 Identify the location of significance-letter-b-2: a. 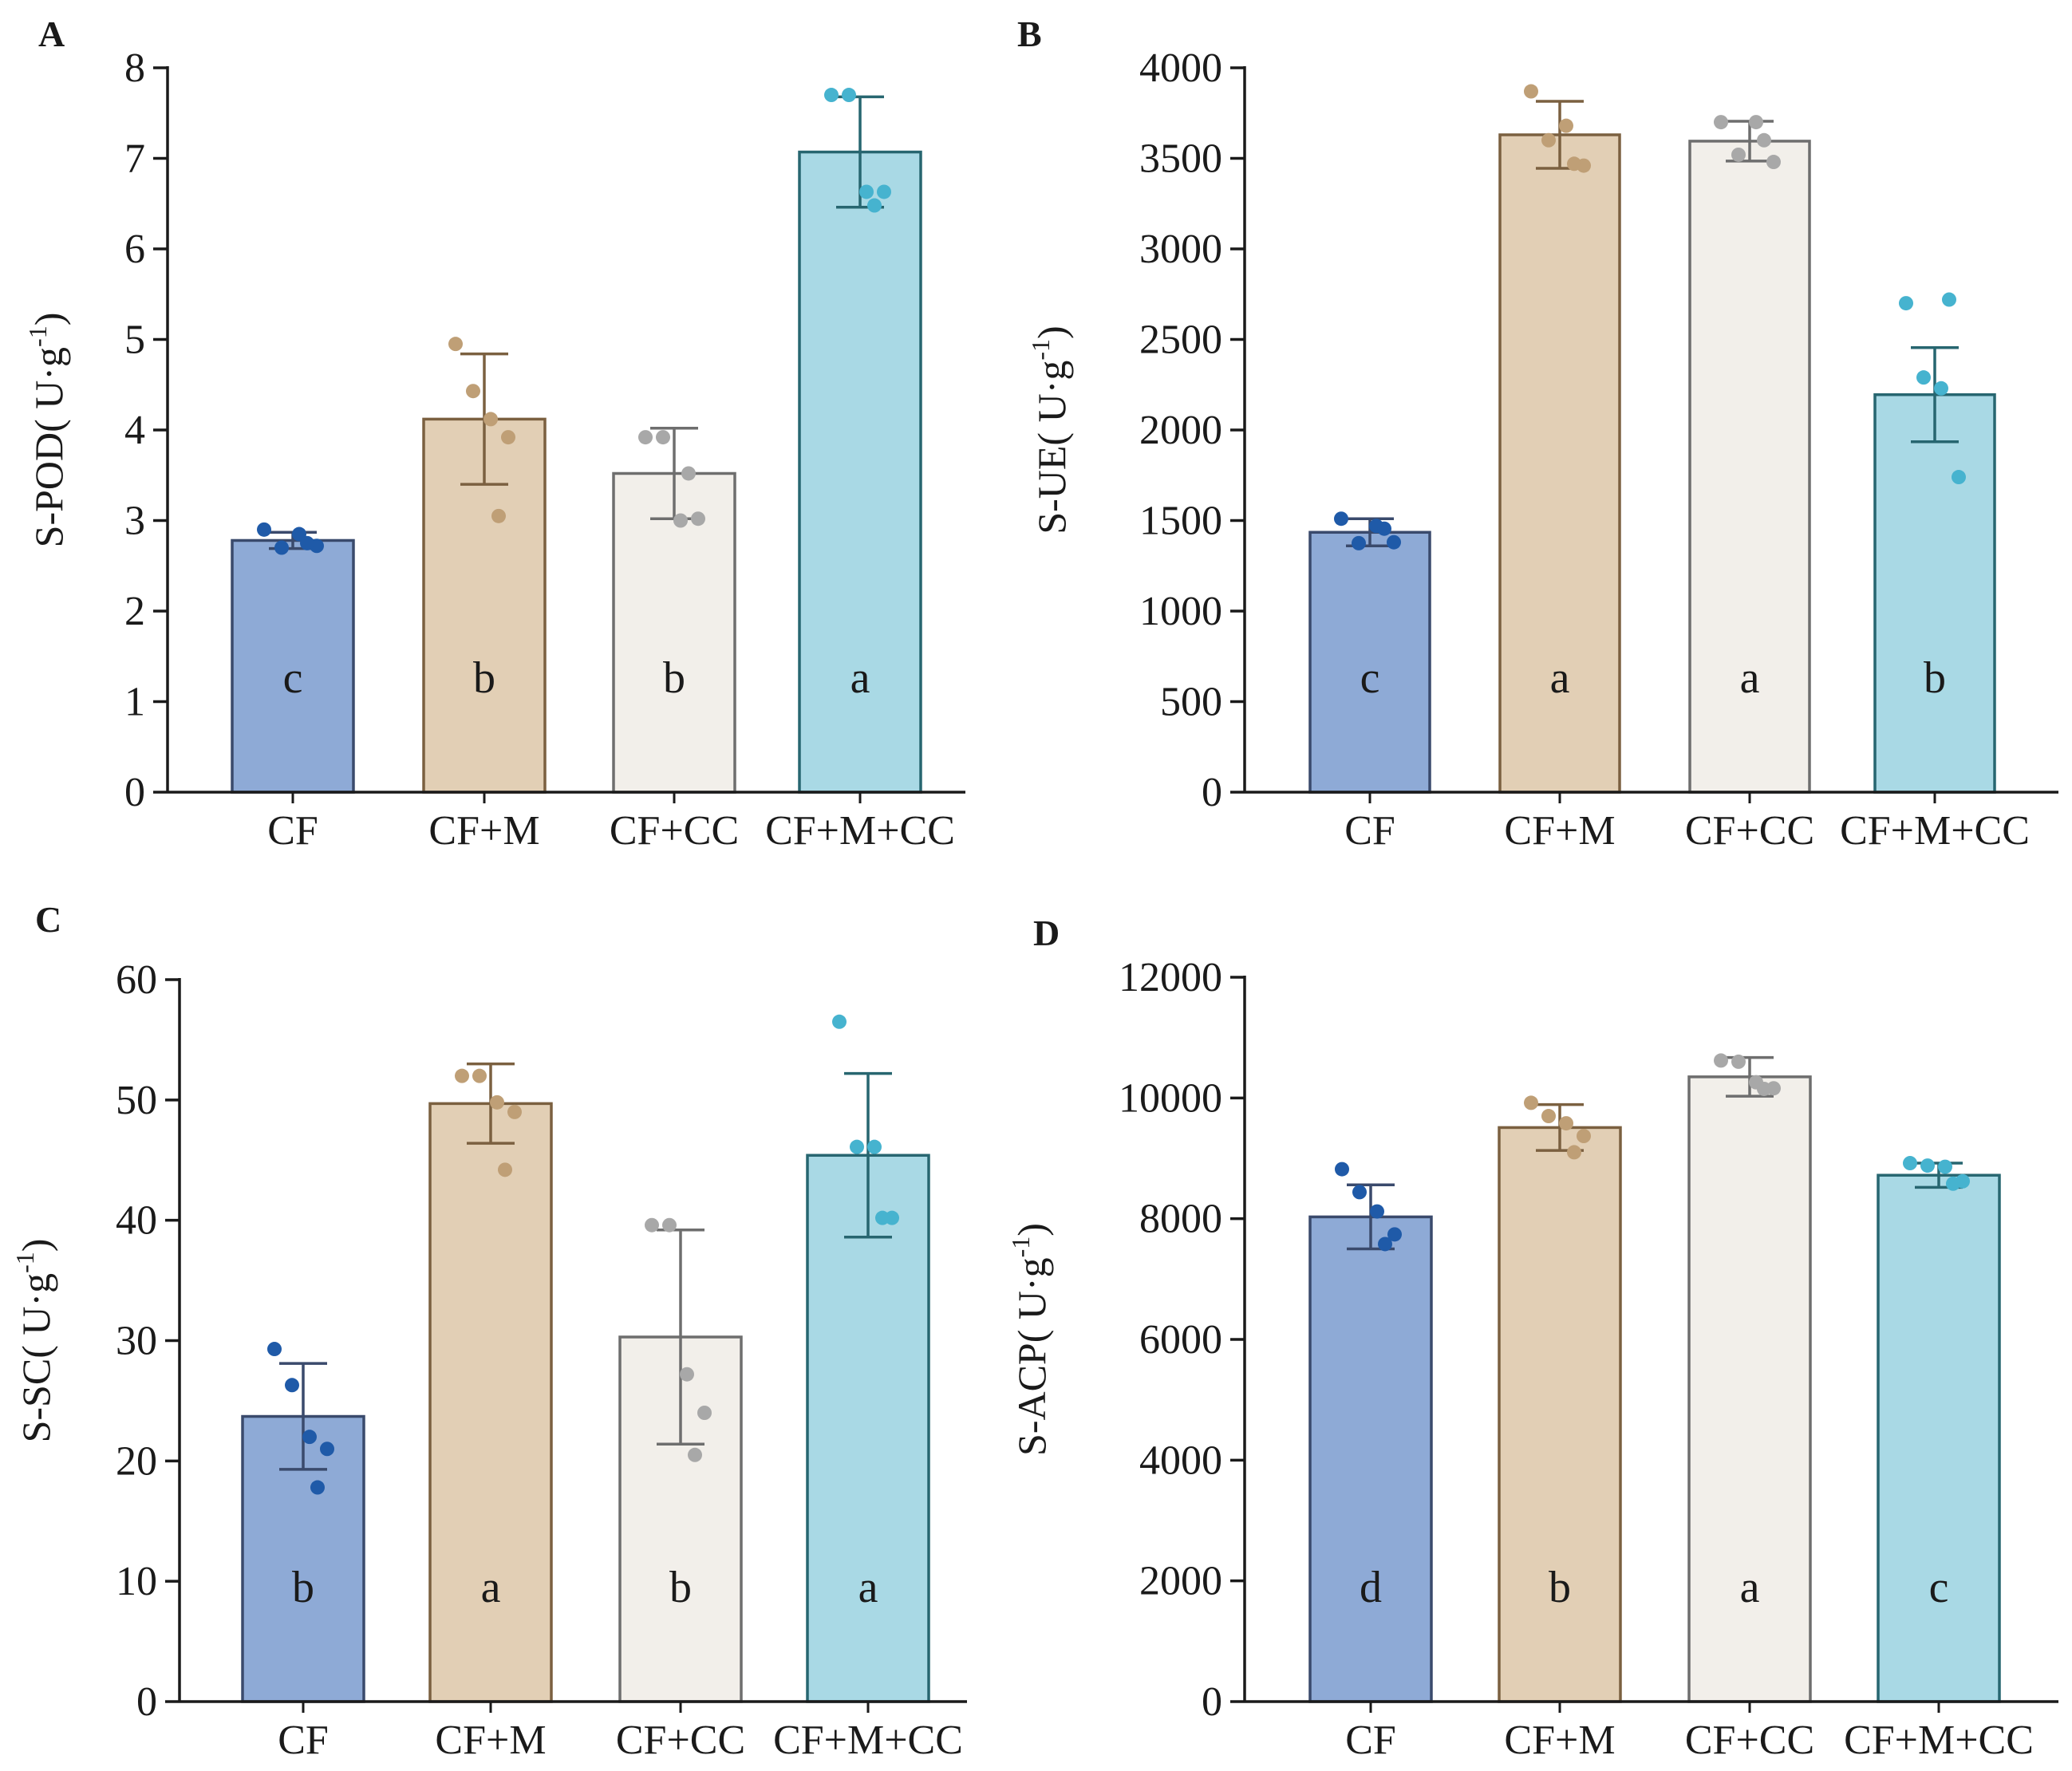
(1750, 678).